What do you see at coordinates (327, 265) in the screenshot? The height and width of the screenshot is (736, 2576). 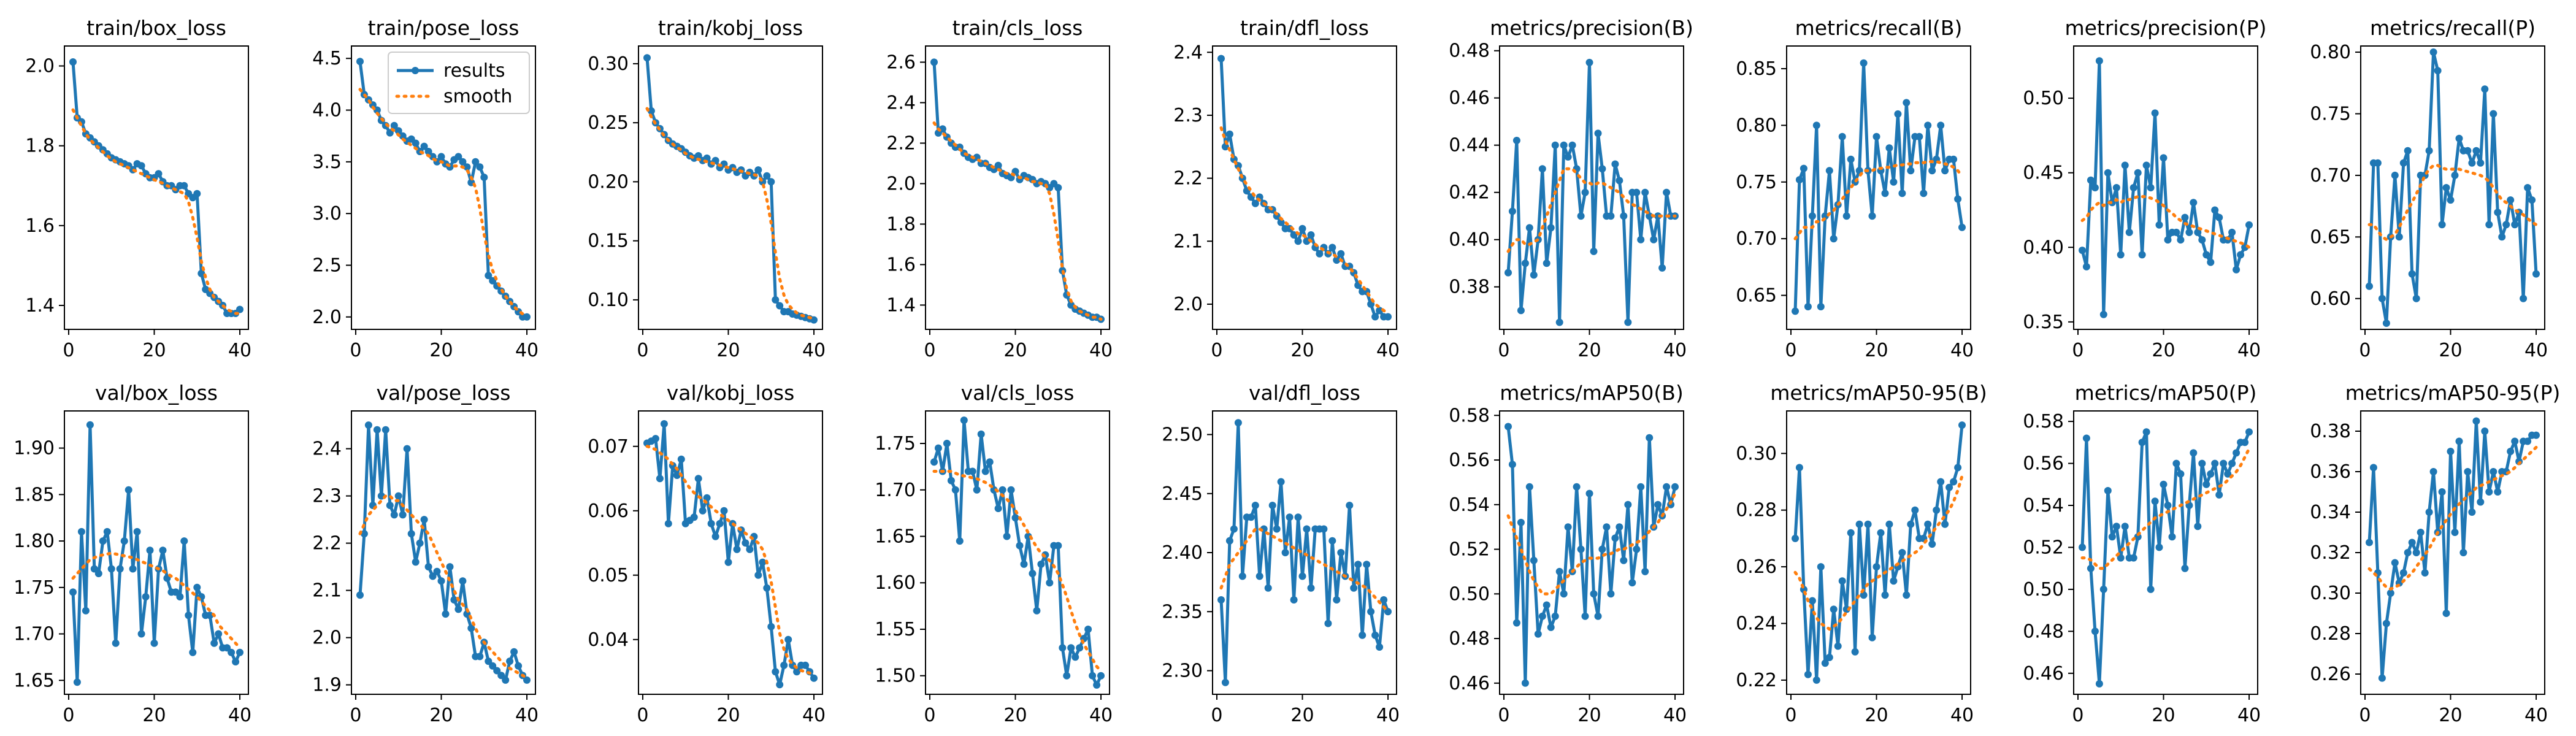 I see `y-tick-label: 2.5` at bounding box center [327, 265].